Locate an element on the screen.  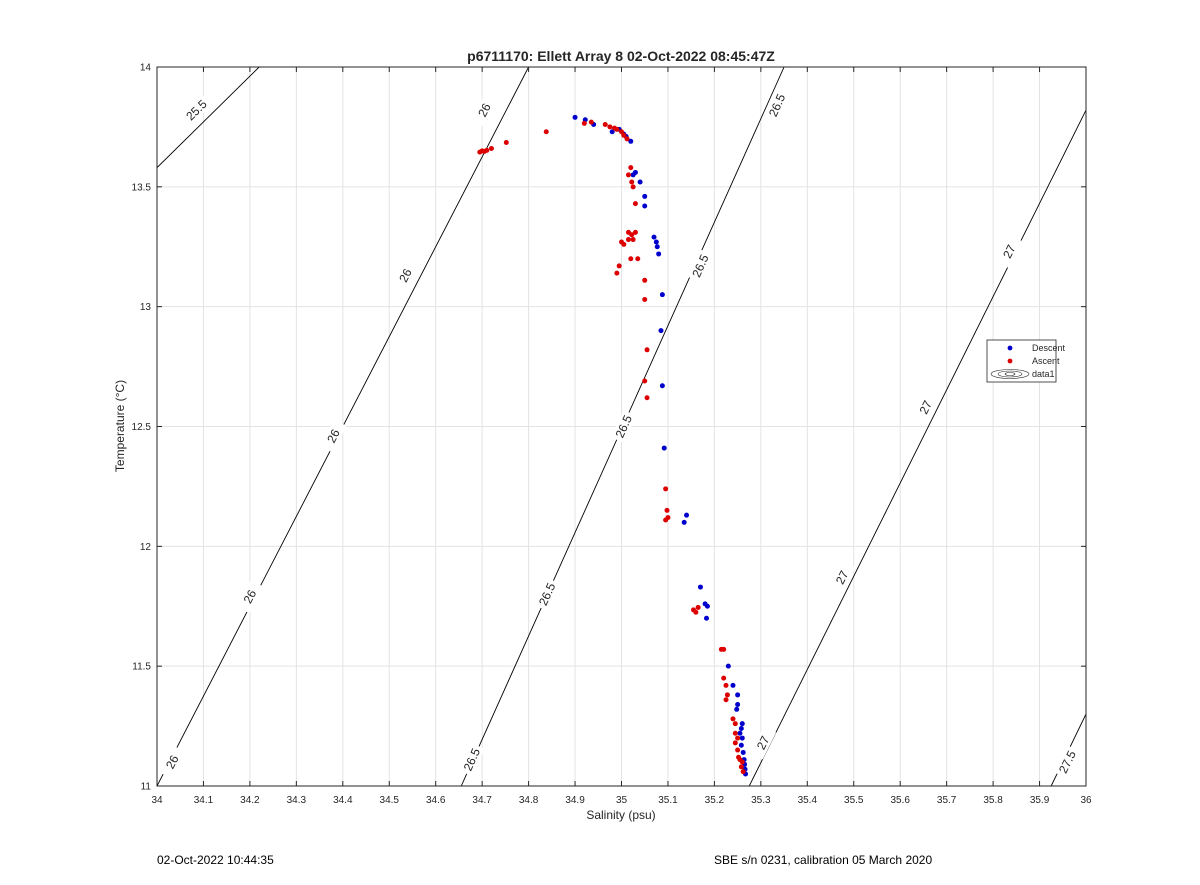
x-tick-label: 34.7 is located at coordinates (482, 800).